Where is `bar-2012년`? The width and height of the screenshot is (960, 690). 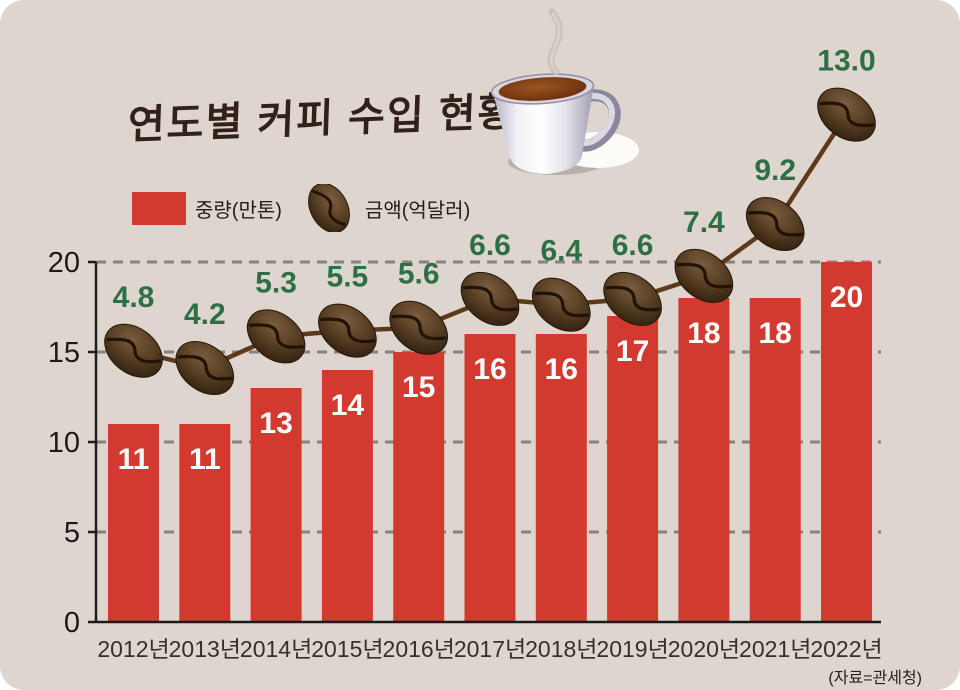
bar-2012년 is located at coordinates (133, 523).